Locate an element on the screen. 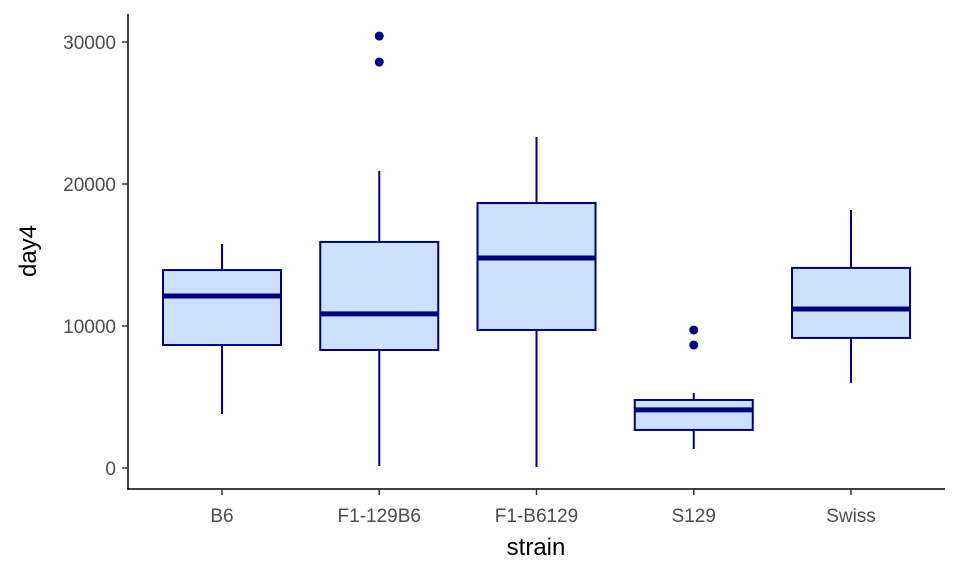 The width and height of the screenshot is (960, 576). x-tick-label: B6 is located at coordinates (221, 516).